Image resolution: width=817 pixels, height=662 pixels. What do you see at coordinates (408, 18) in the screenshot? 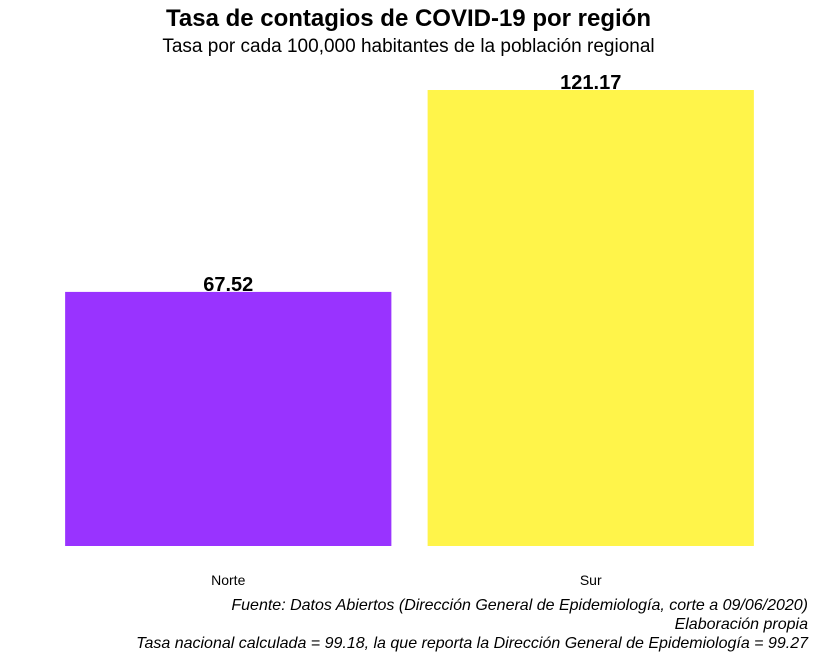
I see `chart-title: Tasa de contagios de COVID-19 por región` at bounding box center [408, 18].